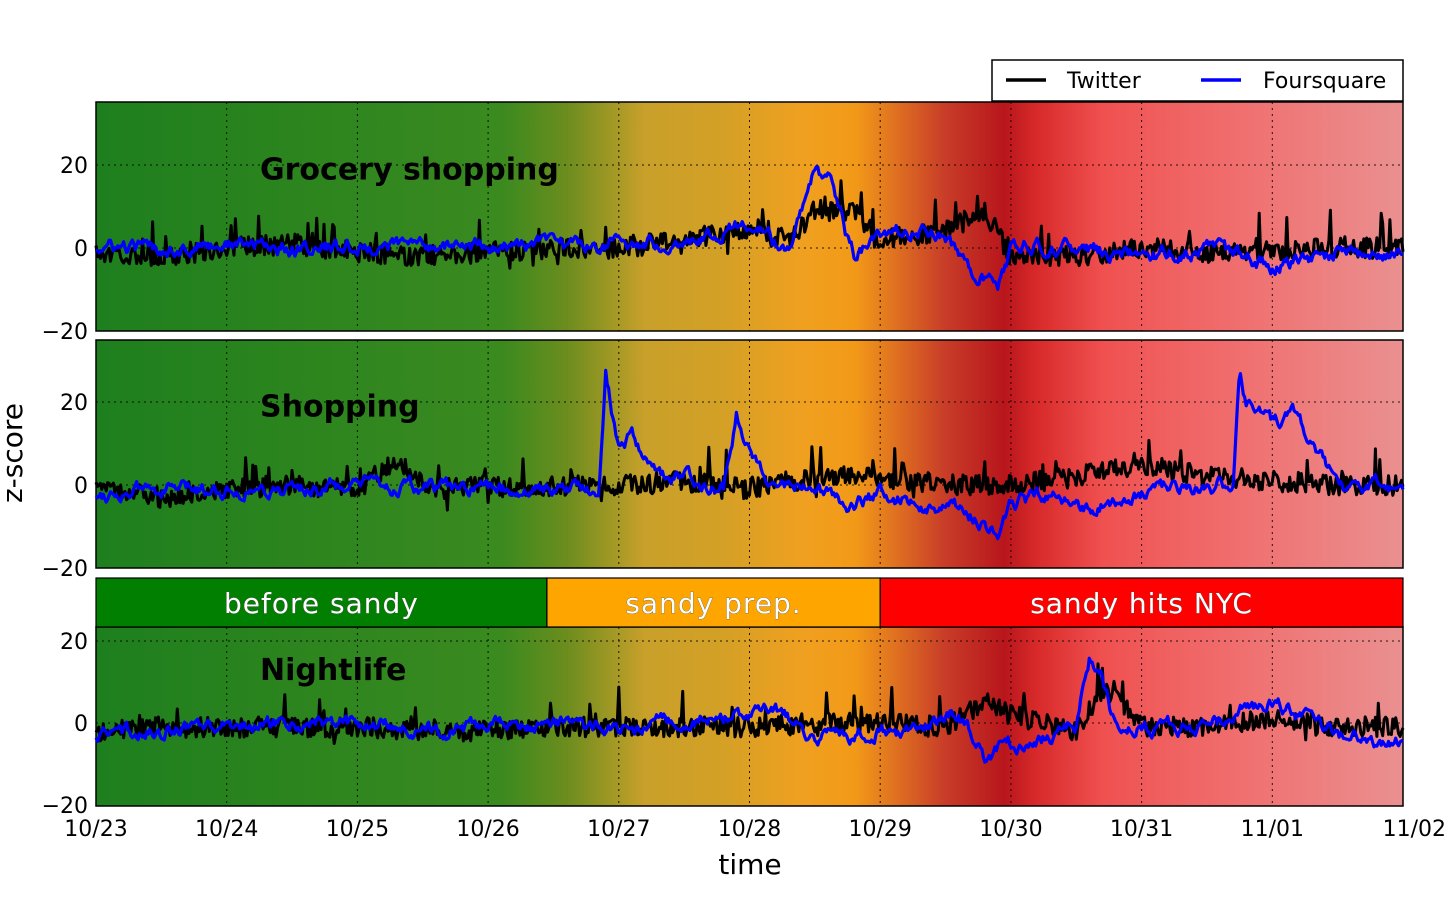 The width and height of the screenshot is (1449, 923). I want to click on y-axis-label: z-score, so click(14, 453).